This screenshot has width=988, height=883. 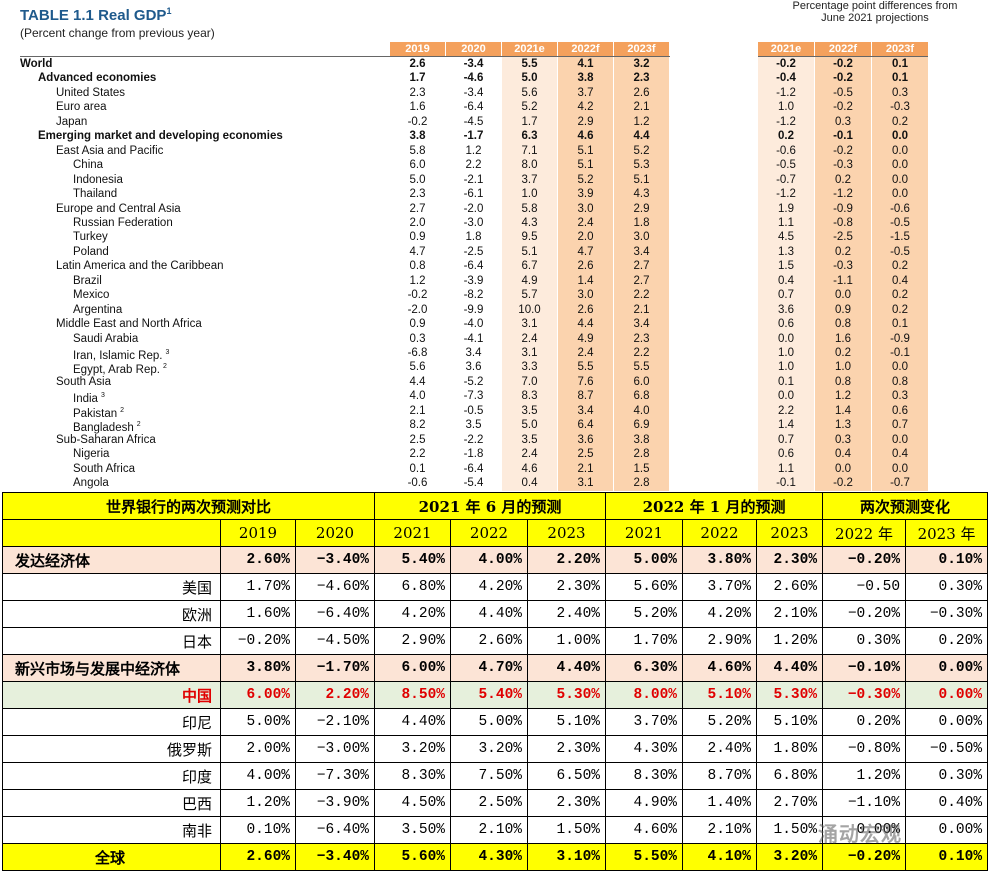 I want to click on cell-value: 1.0, so click(x=529, y=194).